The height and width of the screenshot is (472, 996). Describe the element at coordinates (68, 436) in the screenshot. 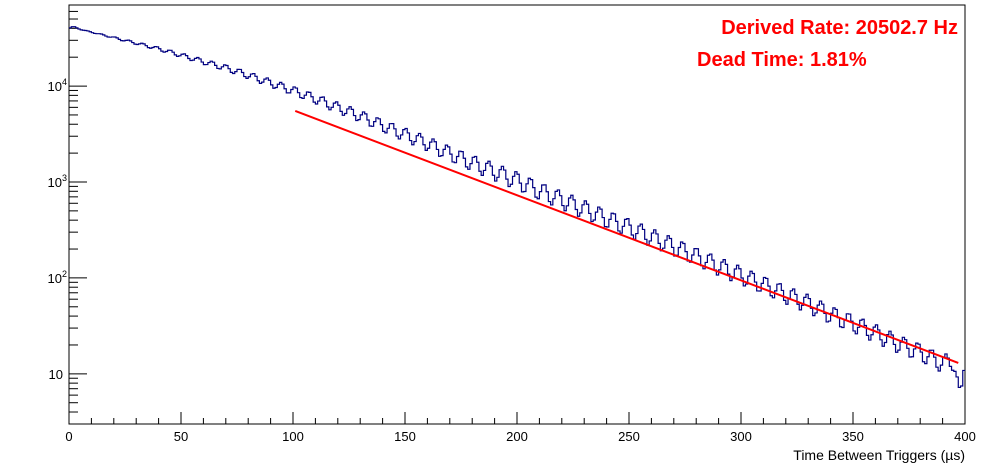

I see `x-tick-label: 0` at that location.